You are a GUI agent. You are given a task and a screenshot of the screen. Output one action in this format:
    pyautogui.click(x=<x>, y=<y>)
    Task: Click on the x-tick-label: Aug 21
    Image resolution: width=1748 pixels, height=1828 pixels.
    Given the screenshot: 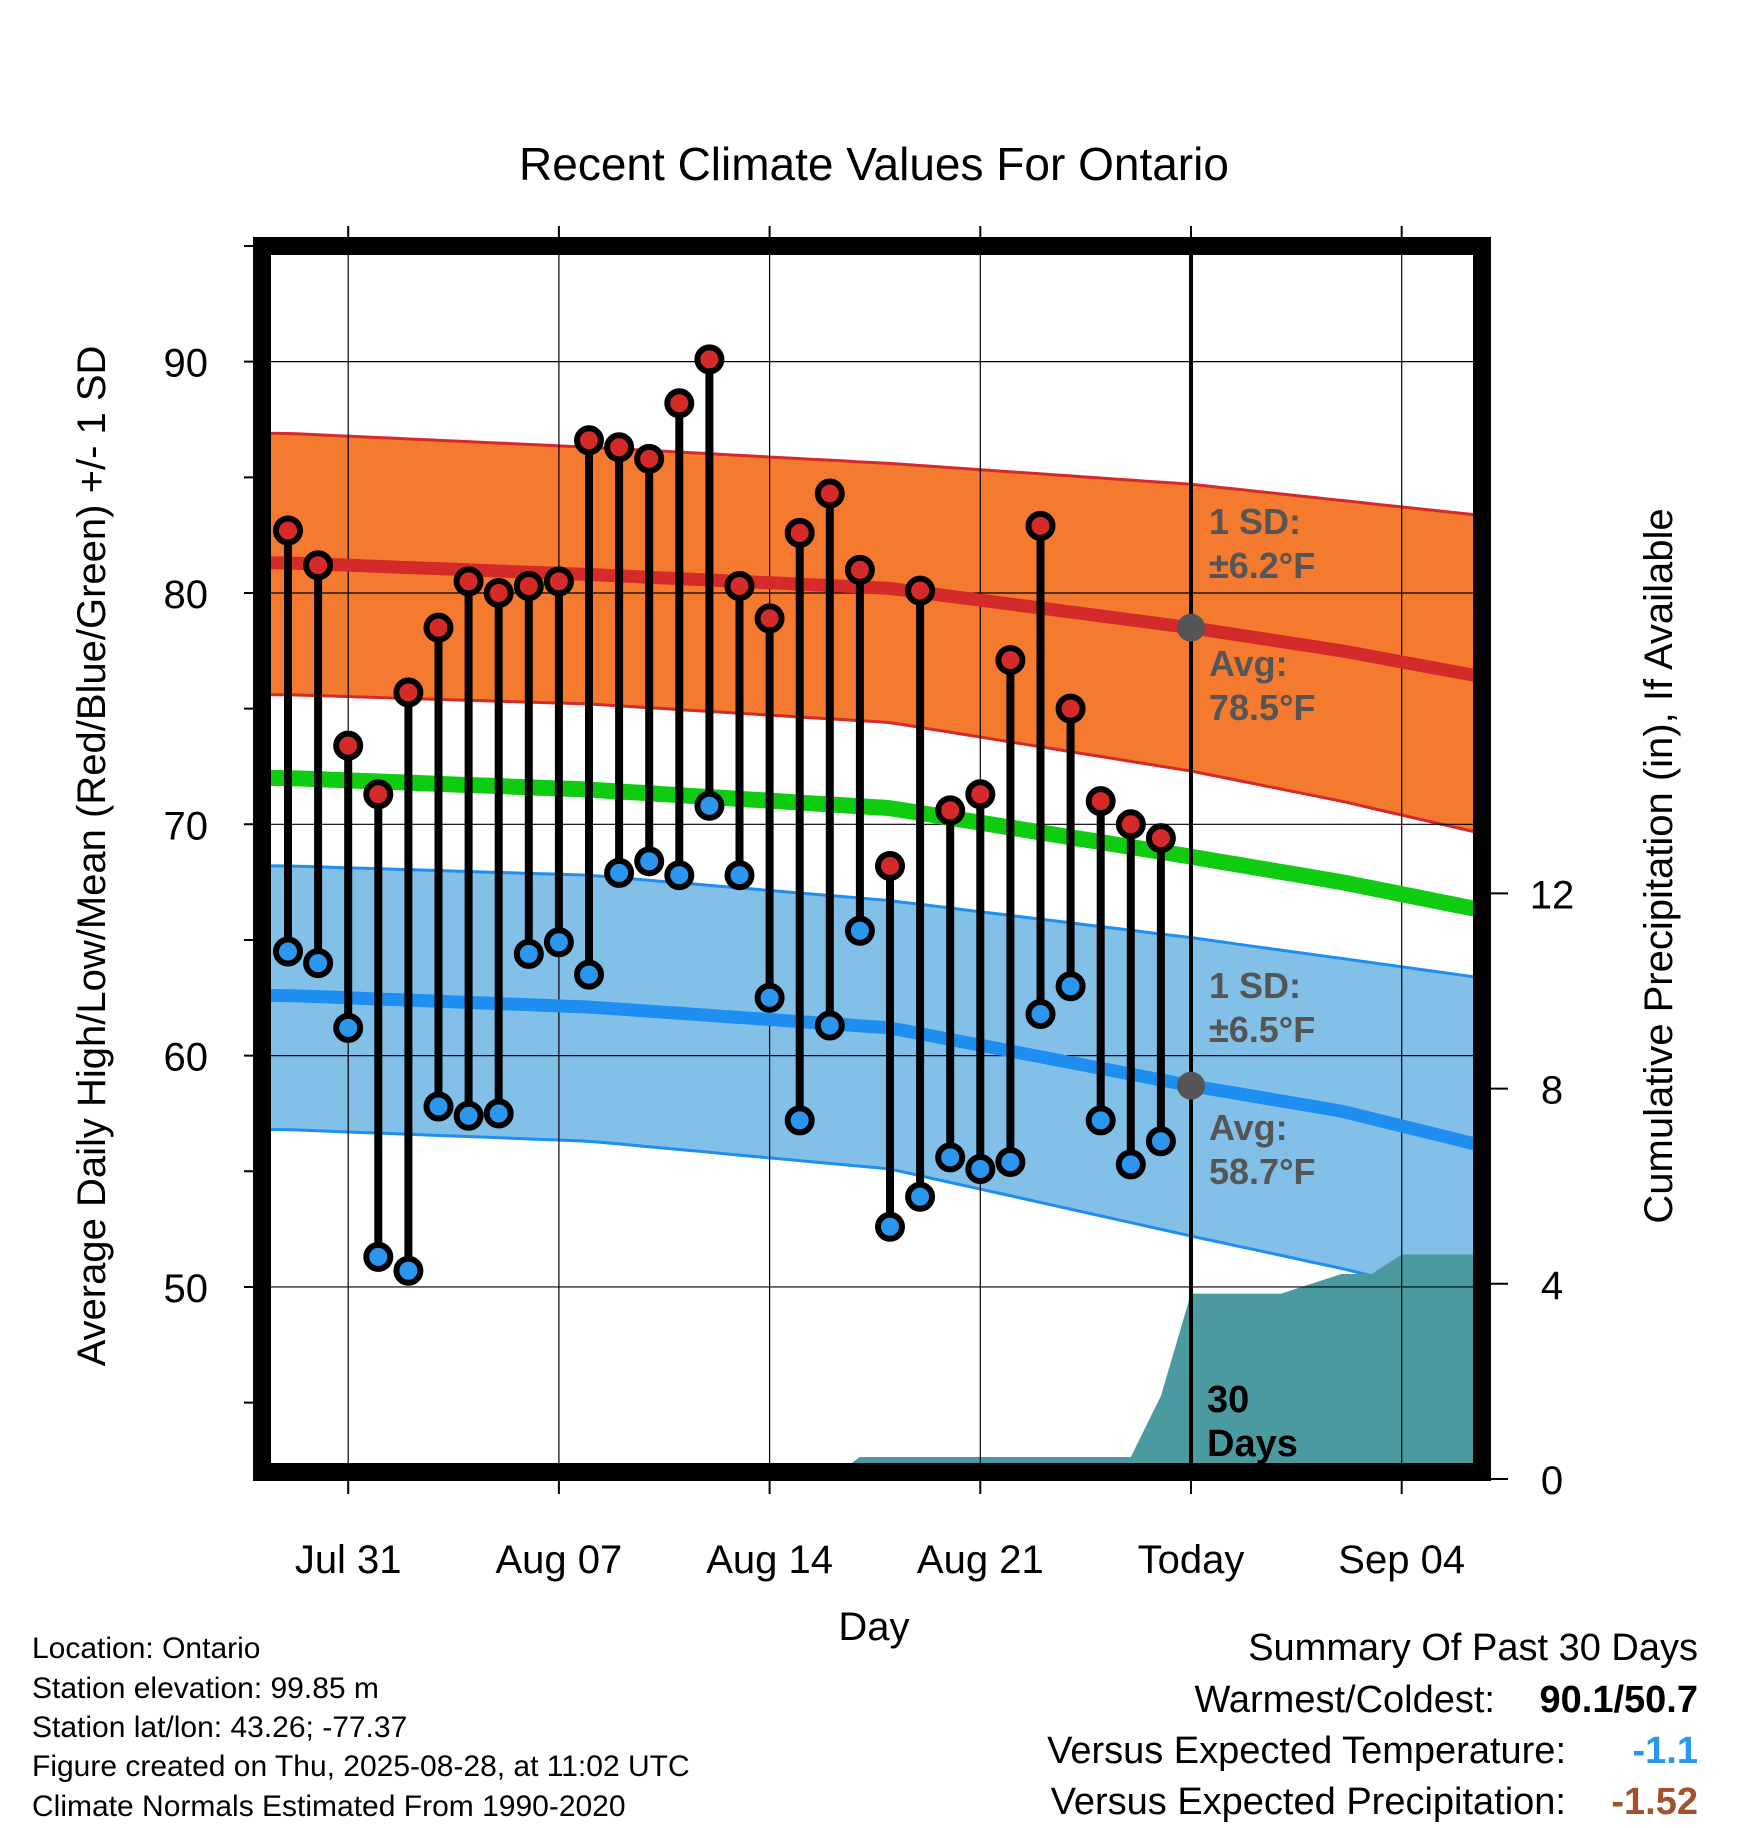 What is the action you would take?
    pyautogui.click(x=980, y=1560)
    